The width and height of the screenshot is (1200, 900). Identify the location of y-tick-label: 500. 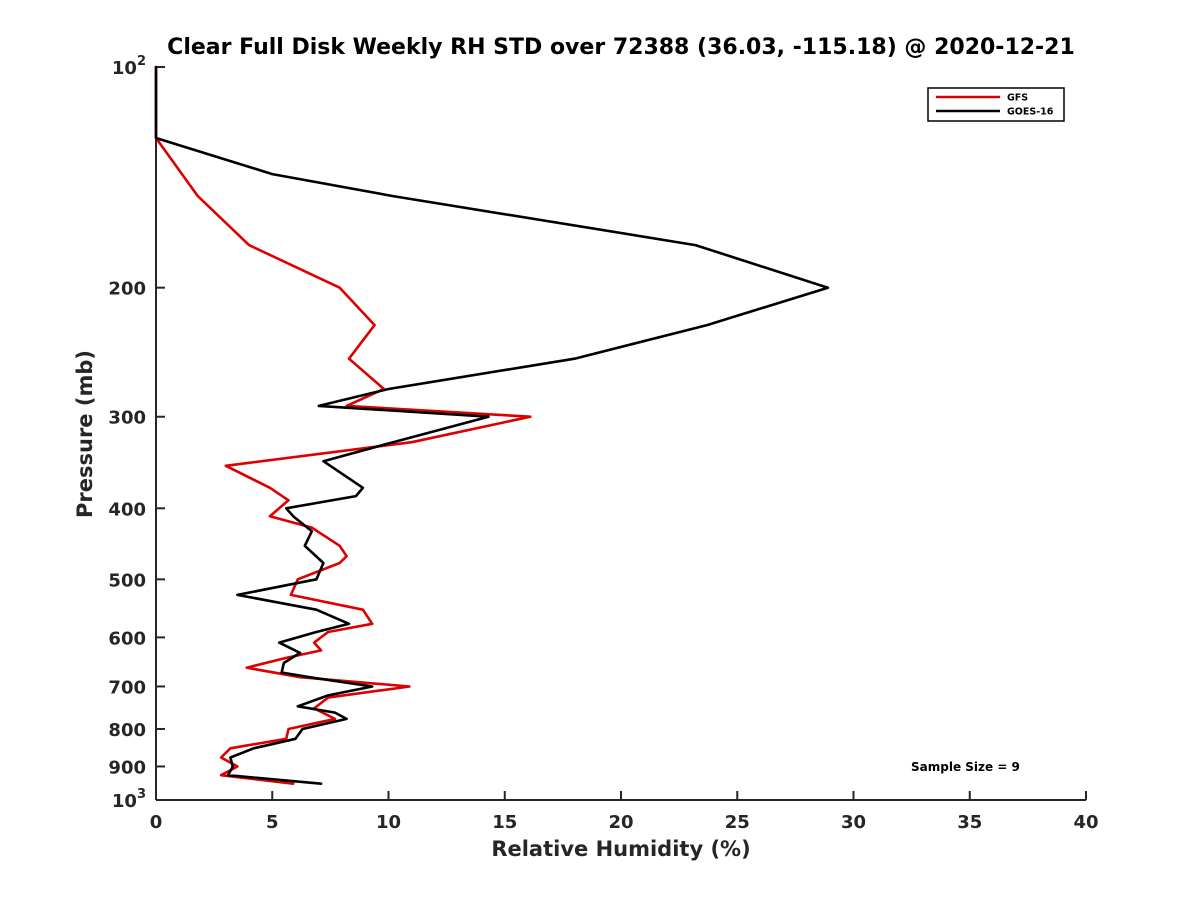
(127, 580).